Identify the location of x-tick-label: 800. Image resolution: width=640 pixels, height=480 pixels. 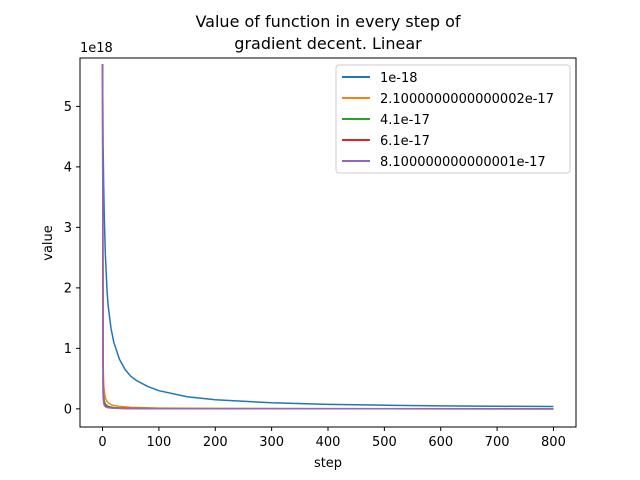
(553, 442).